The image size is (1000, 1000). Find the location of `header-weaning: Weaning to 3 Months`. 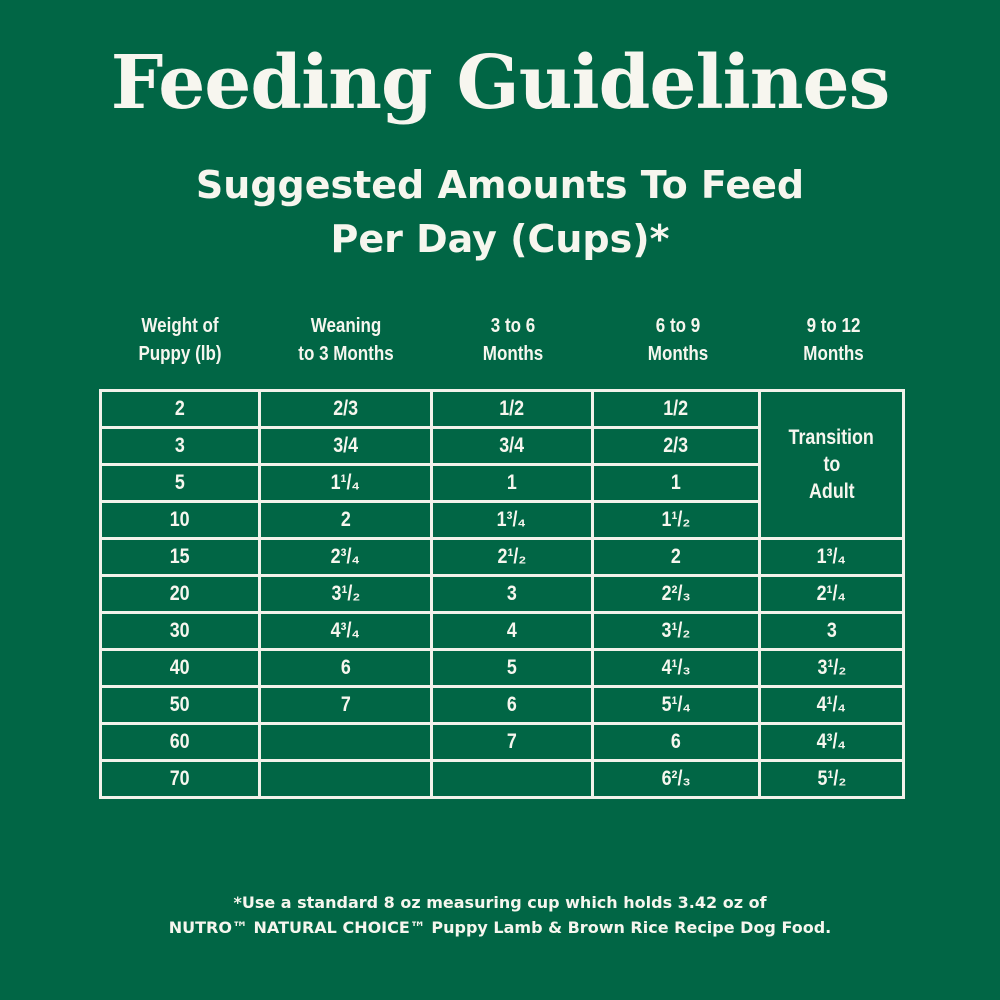

header-weaning: Weaning to 3 Months is located at coordinates (346, 340).